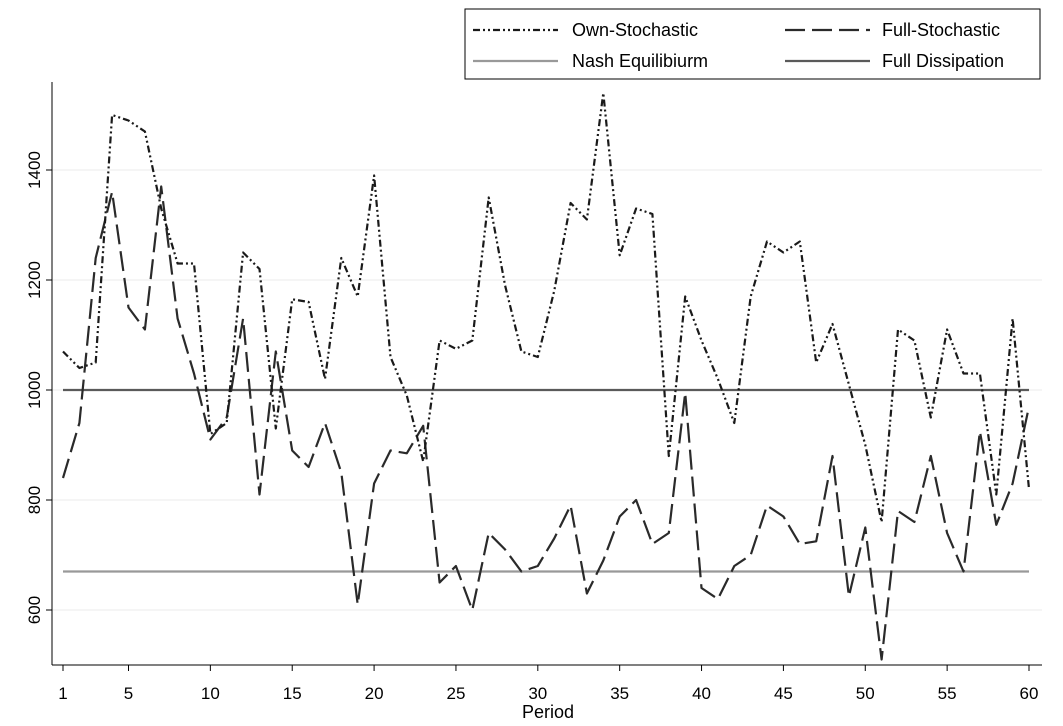 This screenshot has width=1063, height=726. What do you see at coordinates (34, 390) in the screenshot?
I see `y-tick-label-1000: 1000` at bounding box center [34, 390].